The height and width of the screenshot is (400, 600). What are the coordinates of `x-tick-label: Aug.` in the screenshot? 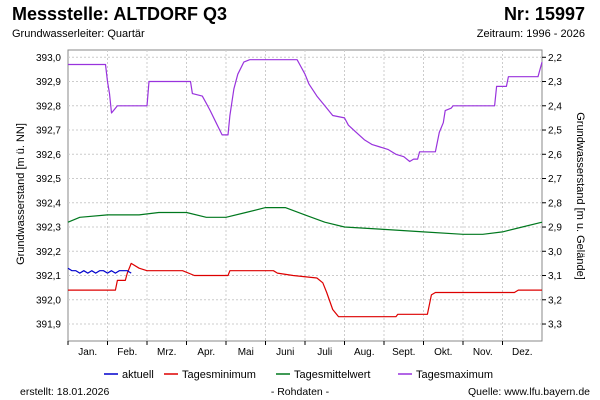 It's located at (364, 352).